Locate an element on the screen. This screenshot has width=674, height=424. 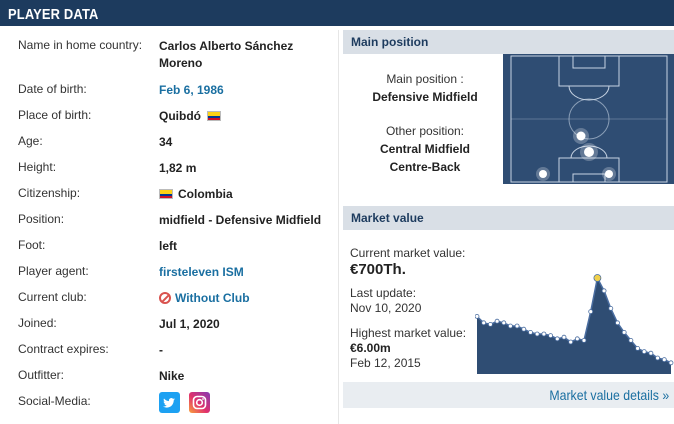
row-label: Position: is located at coordinates (41, 219).